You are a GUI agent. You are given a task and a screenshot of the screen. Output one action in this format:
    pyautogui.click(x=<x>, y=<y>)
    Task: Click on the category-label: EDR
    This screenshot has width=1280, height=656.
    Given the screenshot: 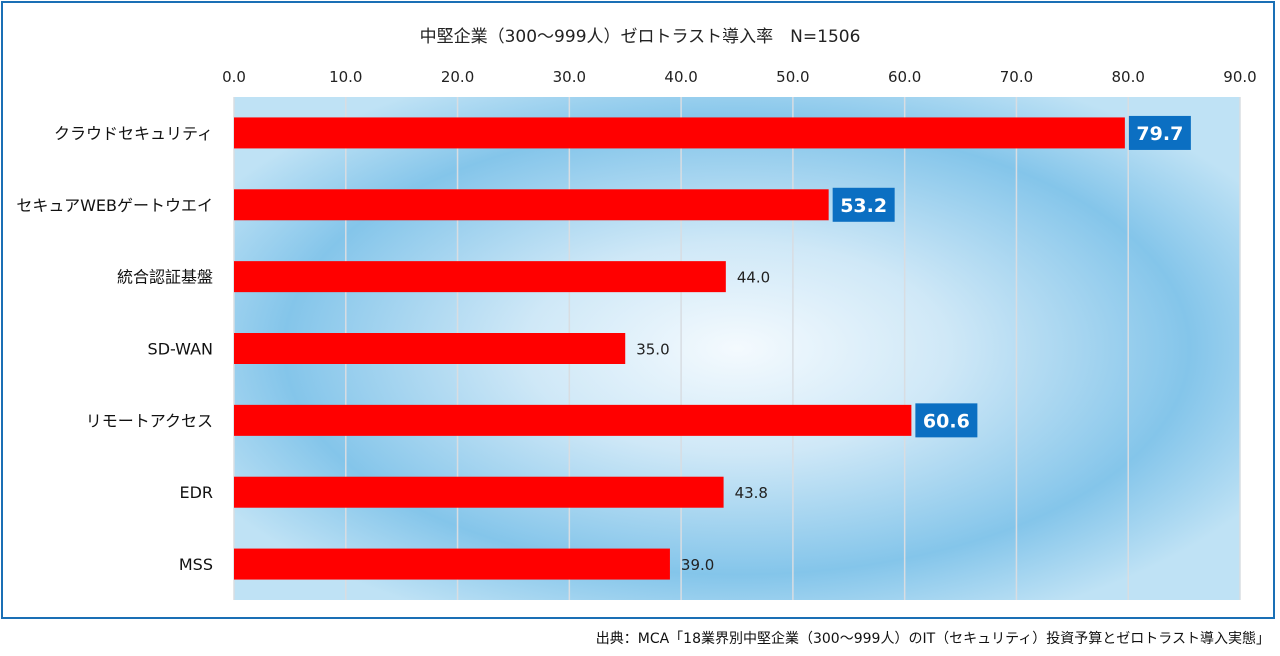 What is the action you would take?
    pyautogui.click(x=196, y=492)
    